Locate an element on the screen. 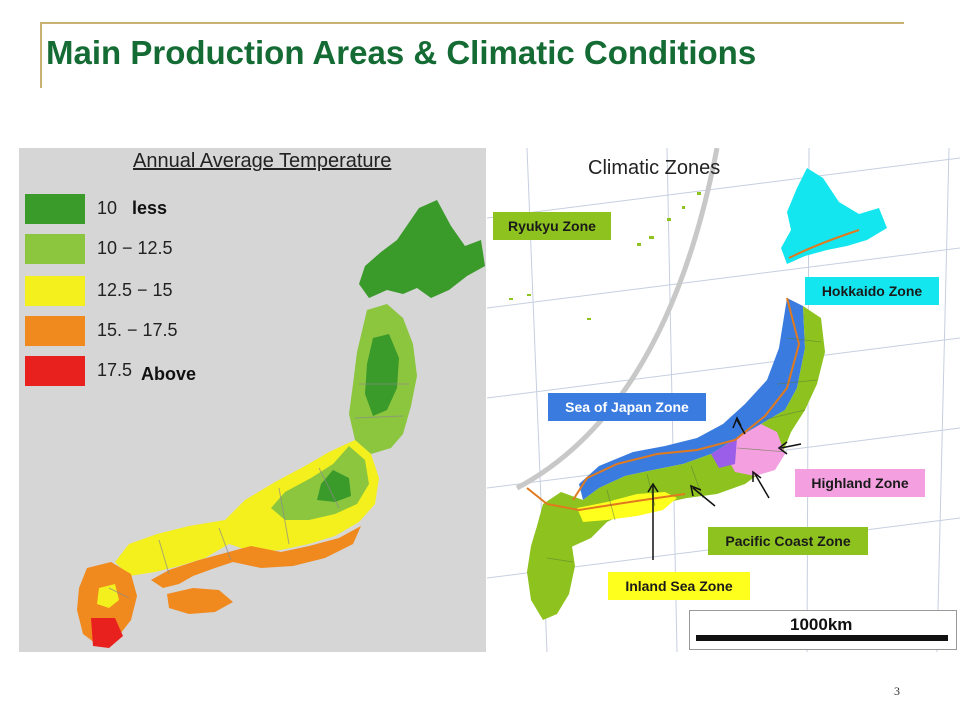  legend-tag-above: Above is located at coordinates (169, 374).